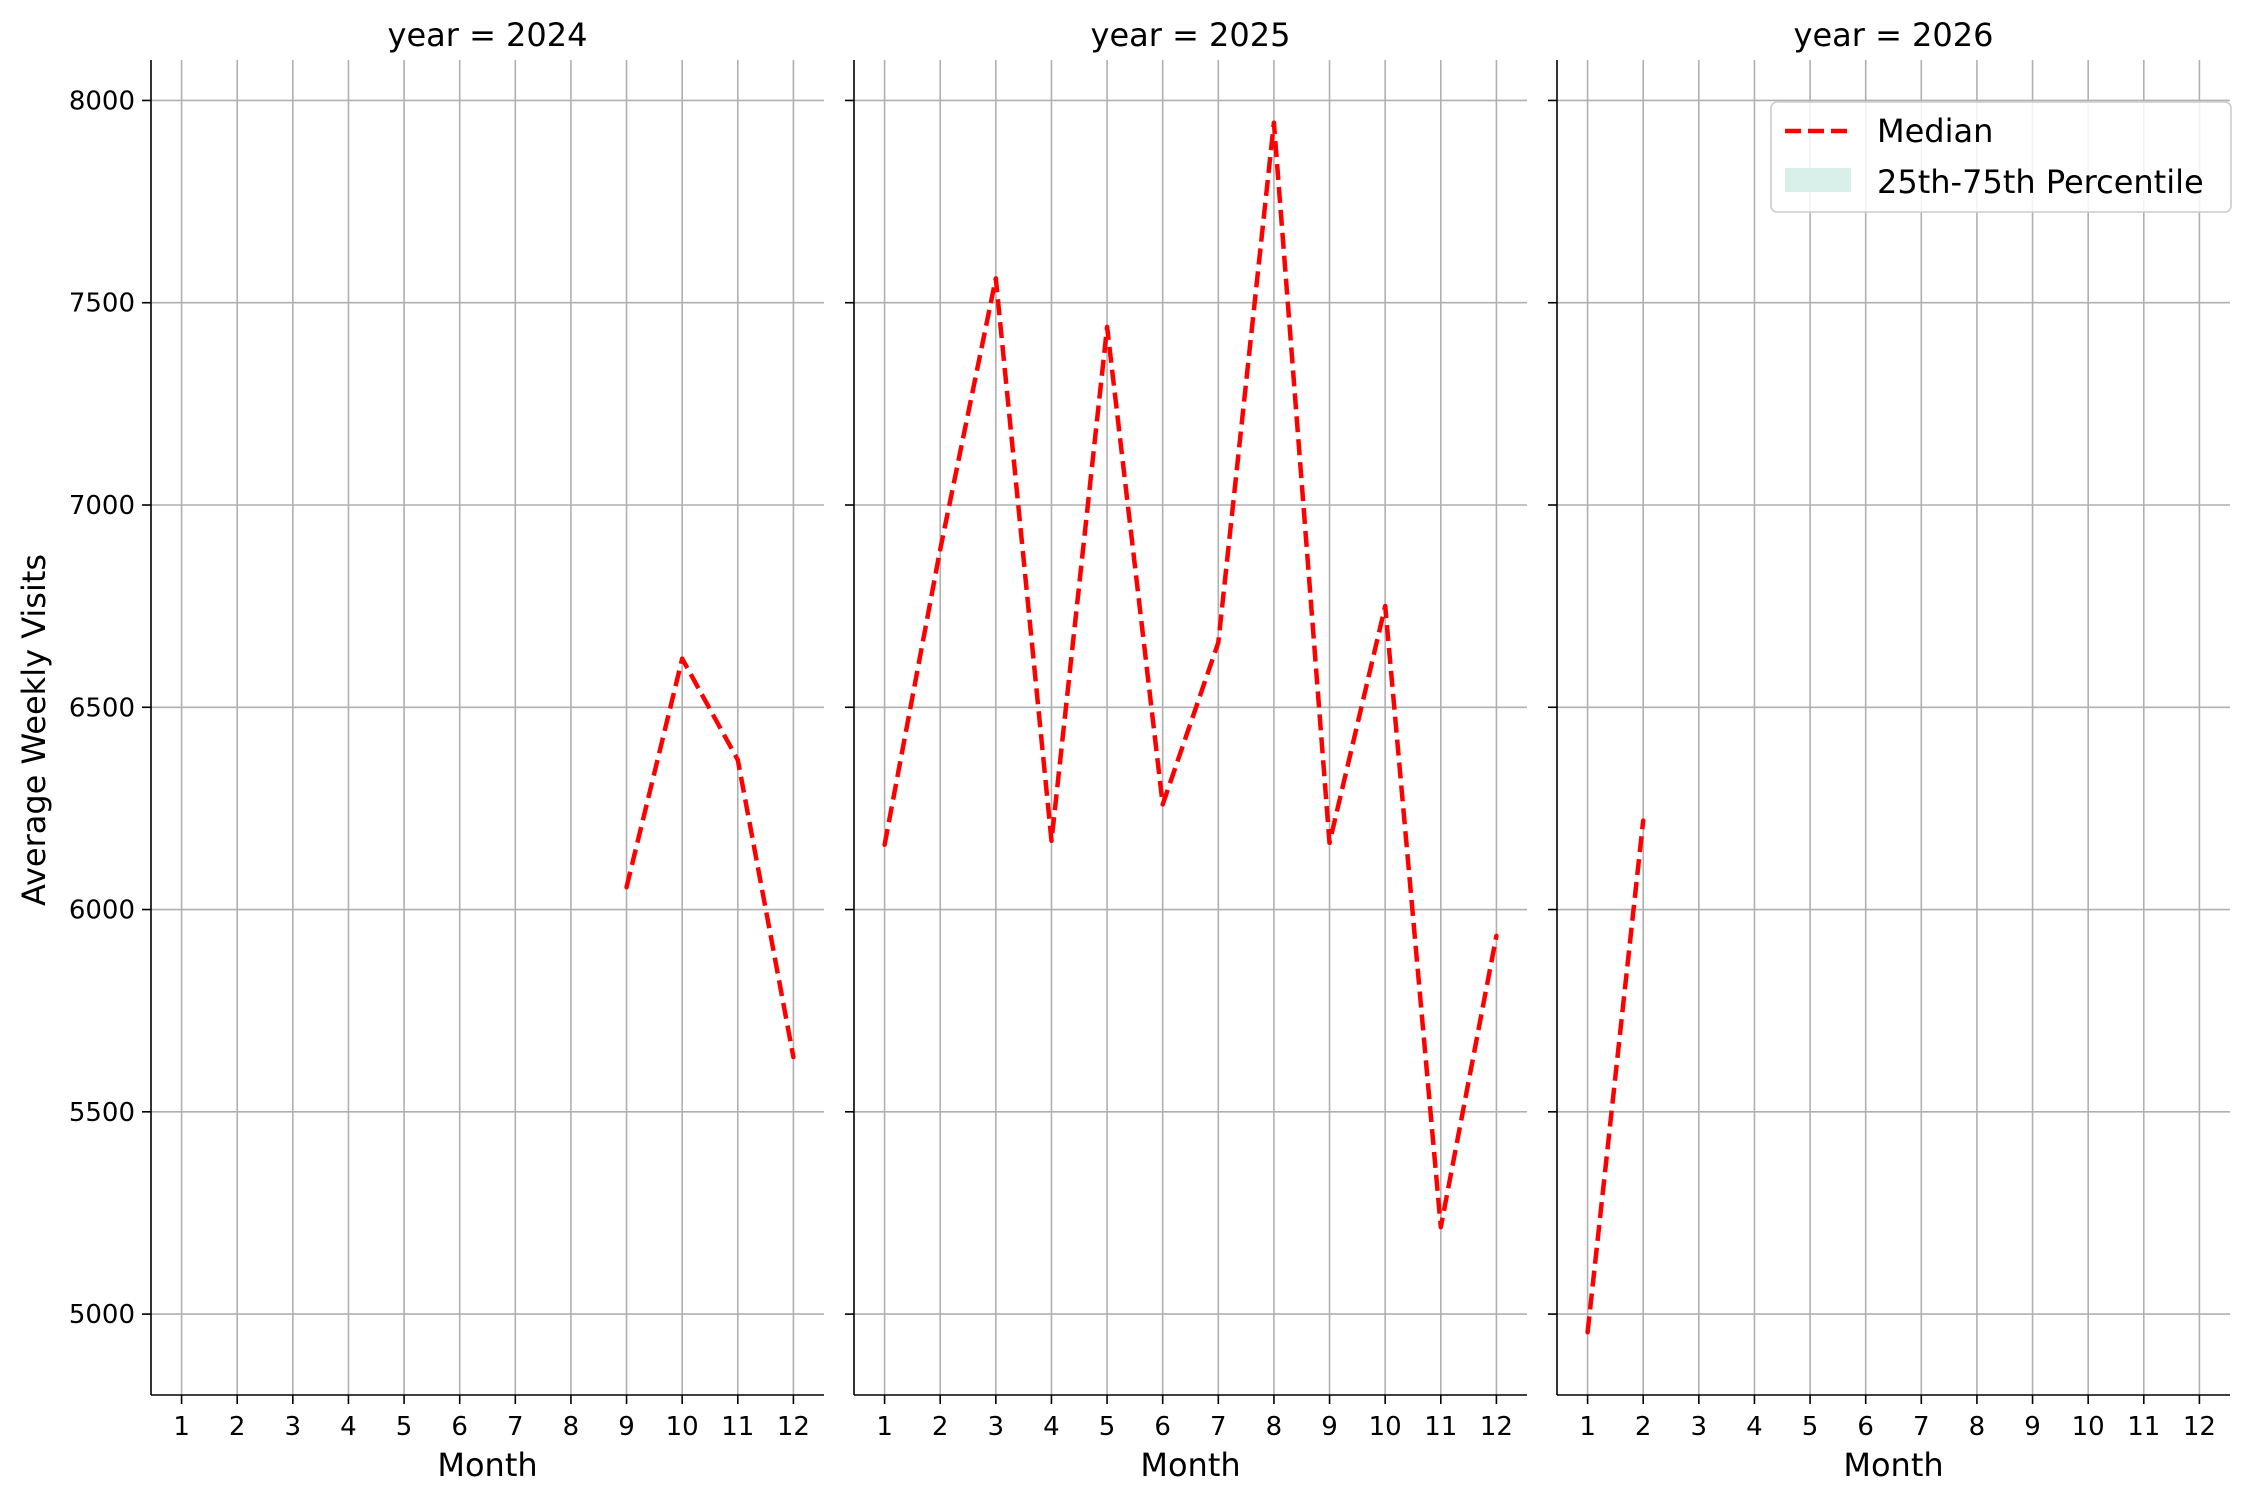  I want to click on y-tick-label: 6000, so click(102, 911).